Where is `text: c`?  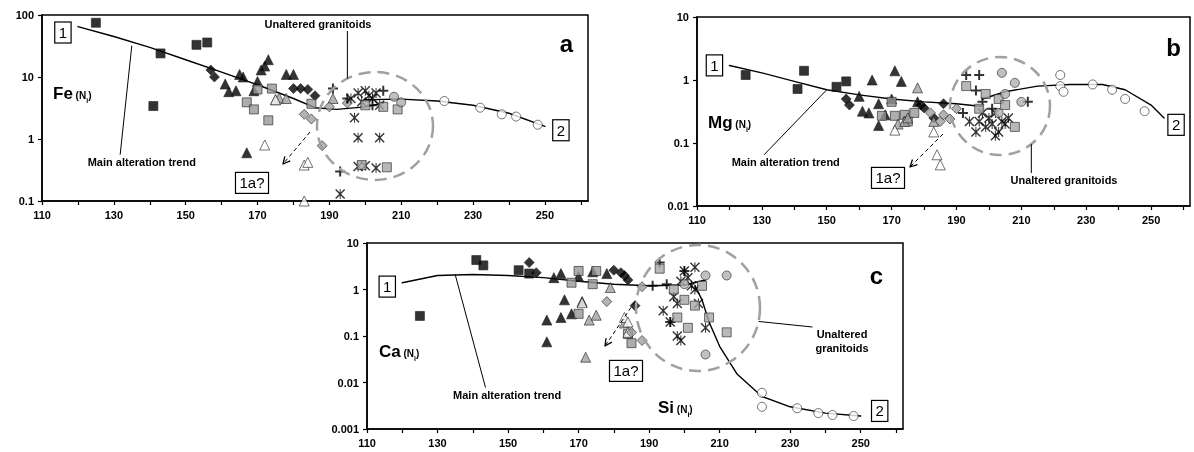
text: c is located at coordinates (876, 275).